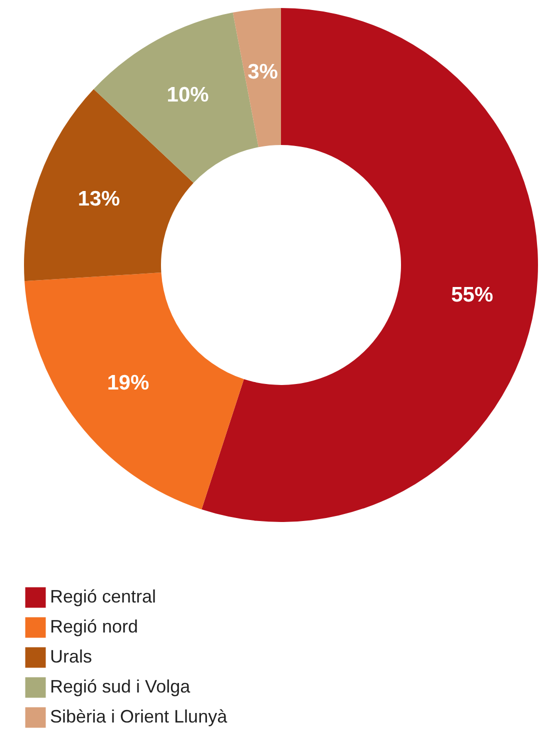 The height and width of the screenshot is (737, 548). I want to click on data-label: 13%, so click(99, 198).